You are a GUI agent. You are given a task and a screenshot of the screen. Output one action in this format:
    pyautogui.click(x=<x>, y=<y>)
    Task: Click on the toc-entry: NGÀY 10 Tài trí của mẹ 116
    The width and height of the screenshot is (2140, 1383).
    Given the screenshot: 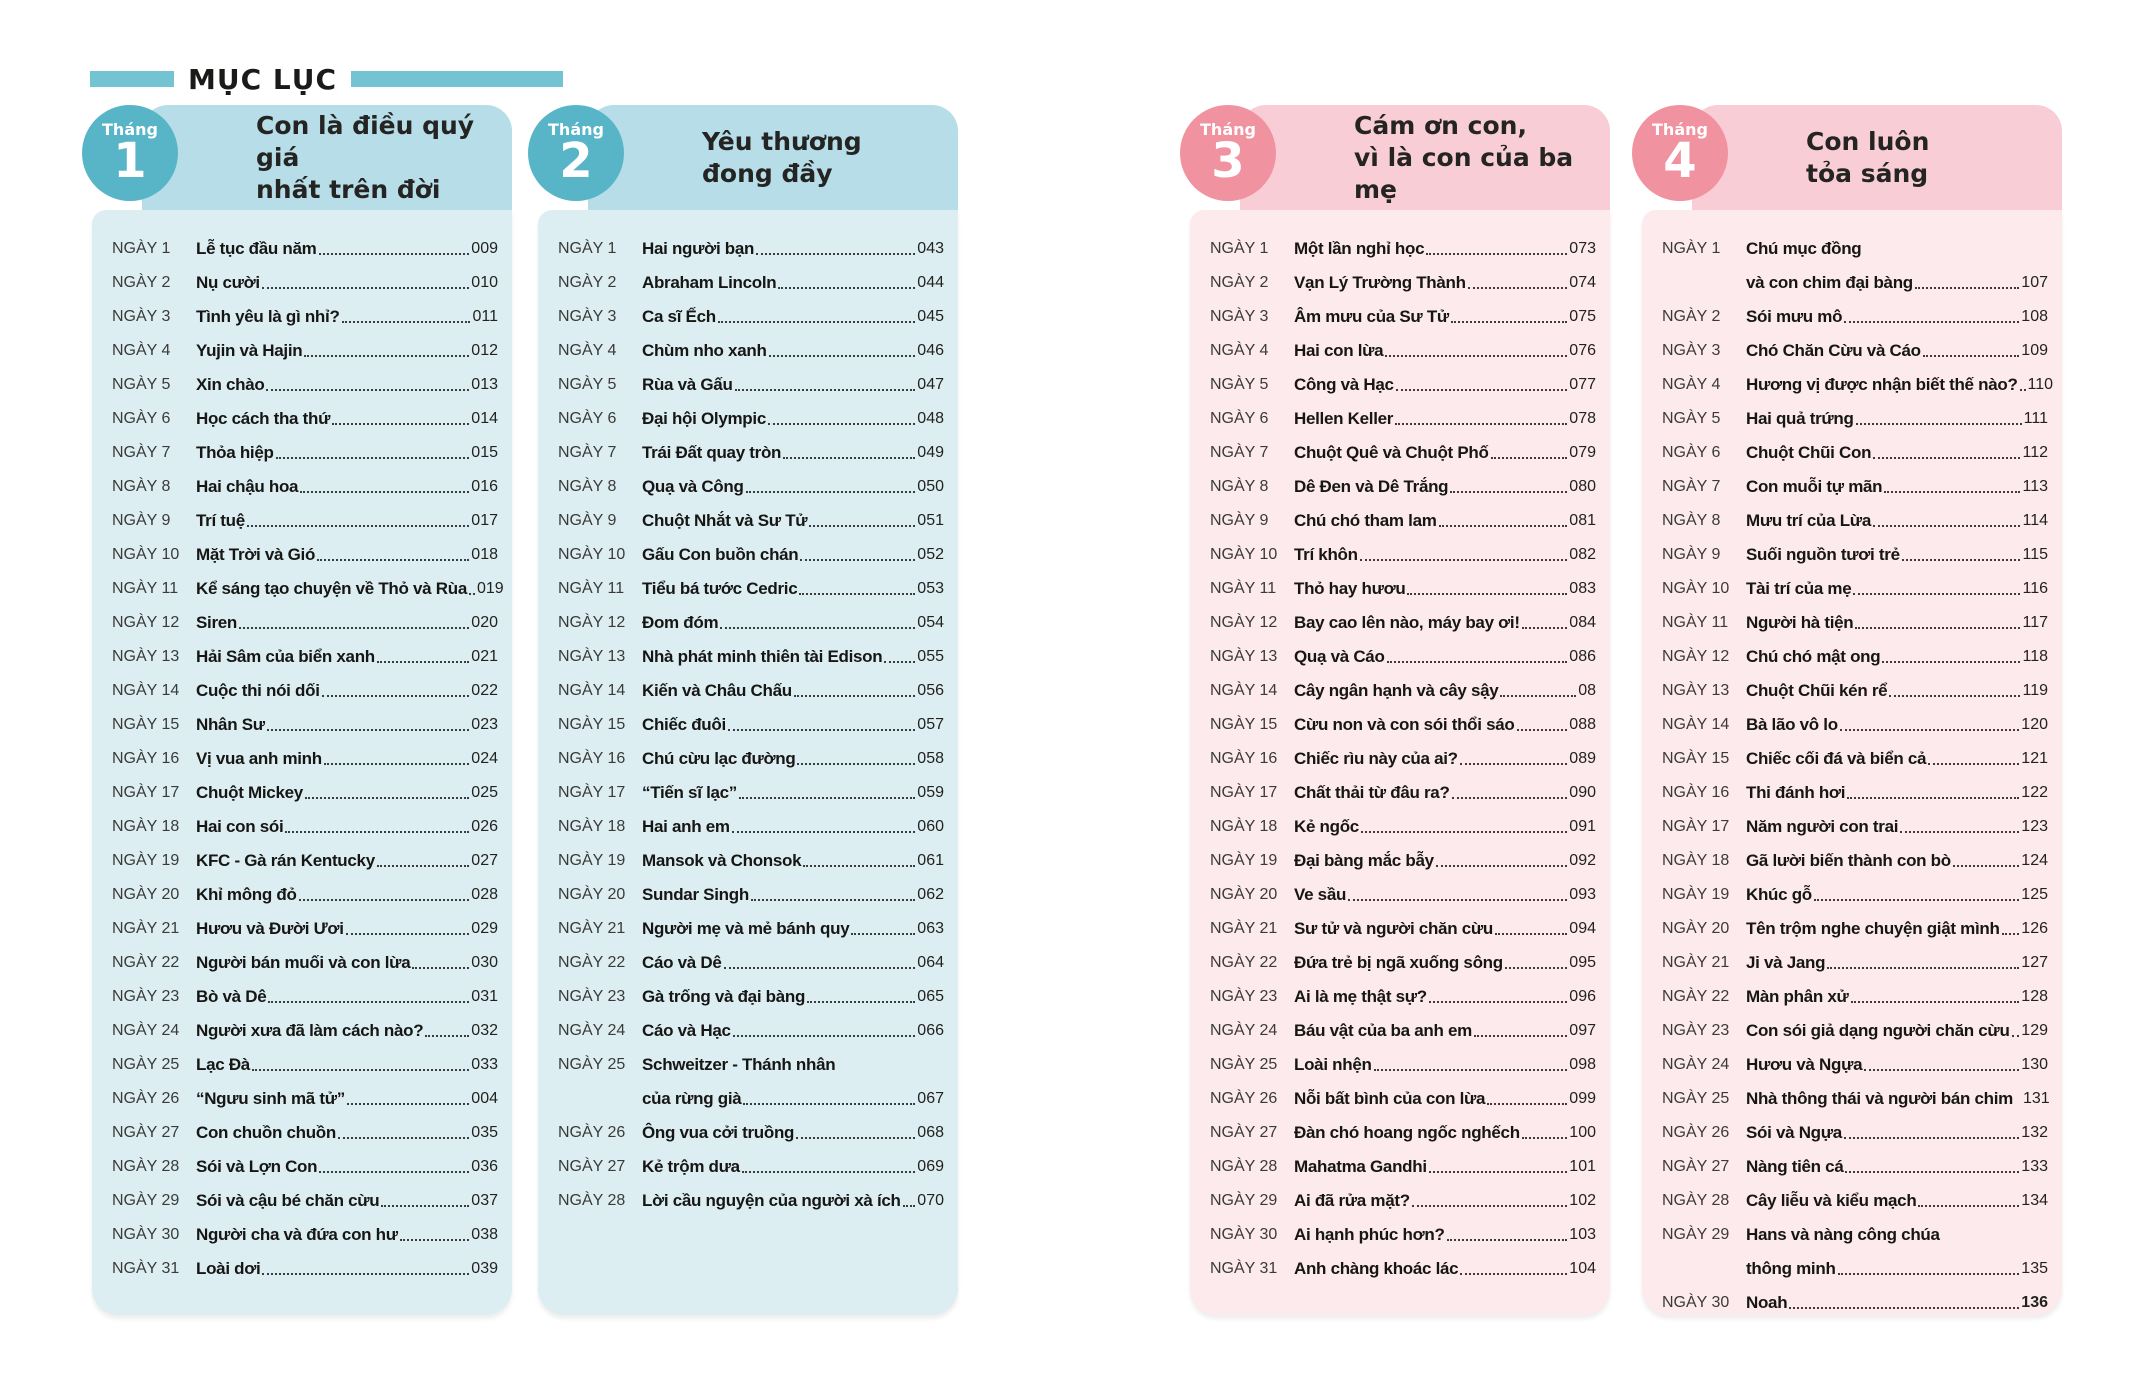 What is the action you would take?
    pyautogui.click(x=1855, y=581)
    